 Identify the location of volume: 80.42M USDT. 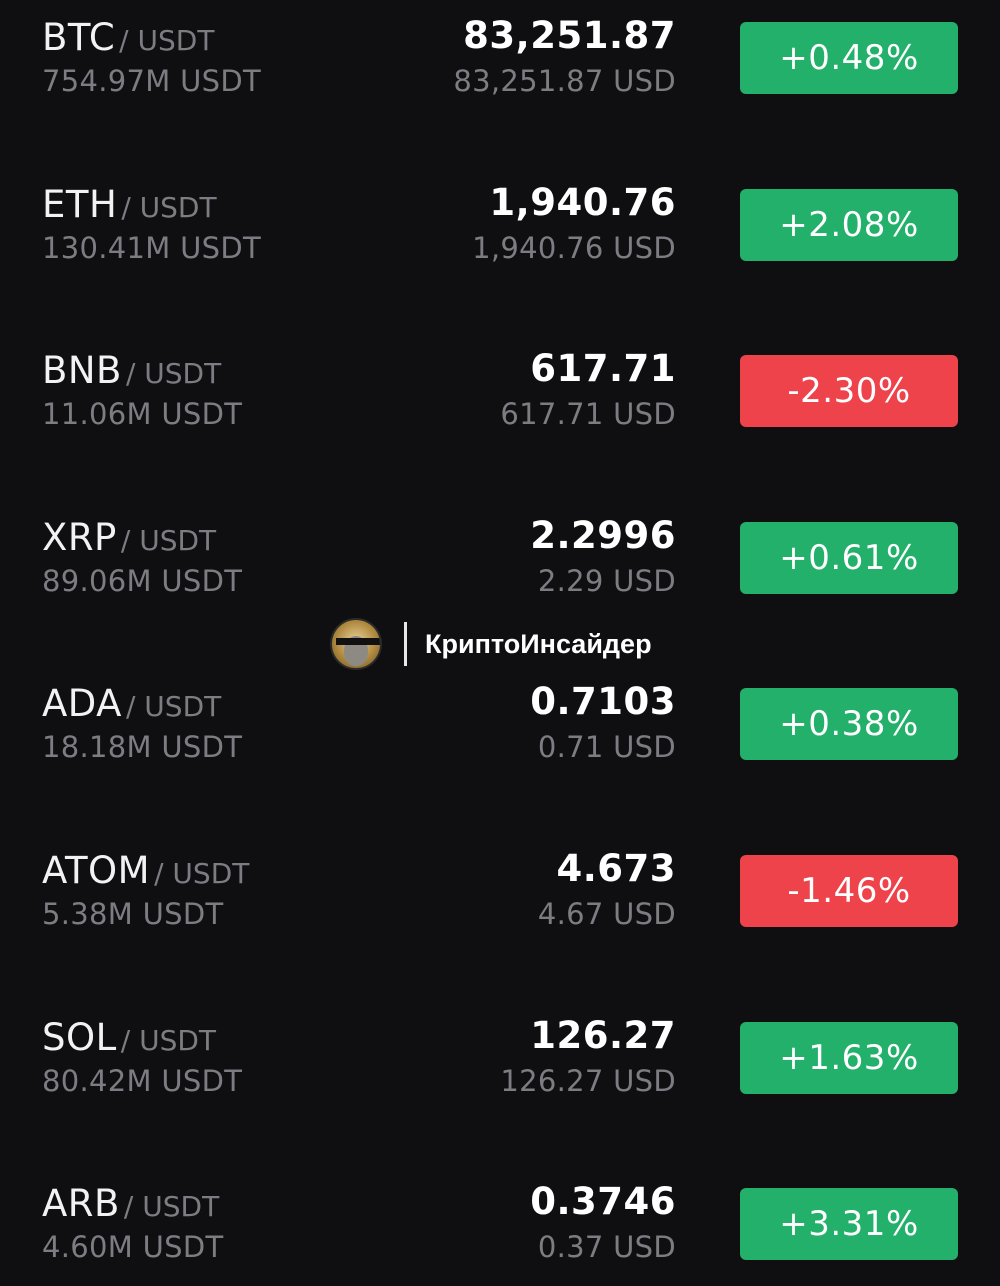
(142, 1081).